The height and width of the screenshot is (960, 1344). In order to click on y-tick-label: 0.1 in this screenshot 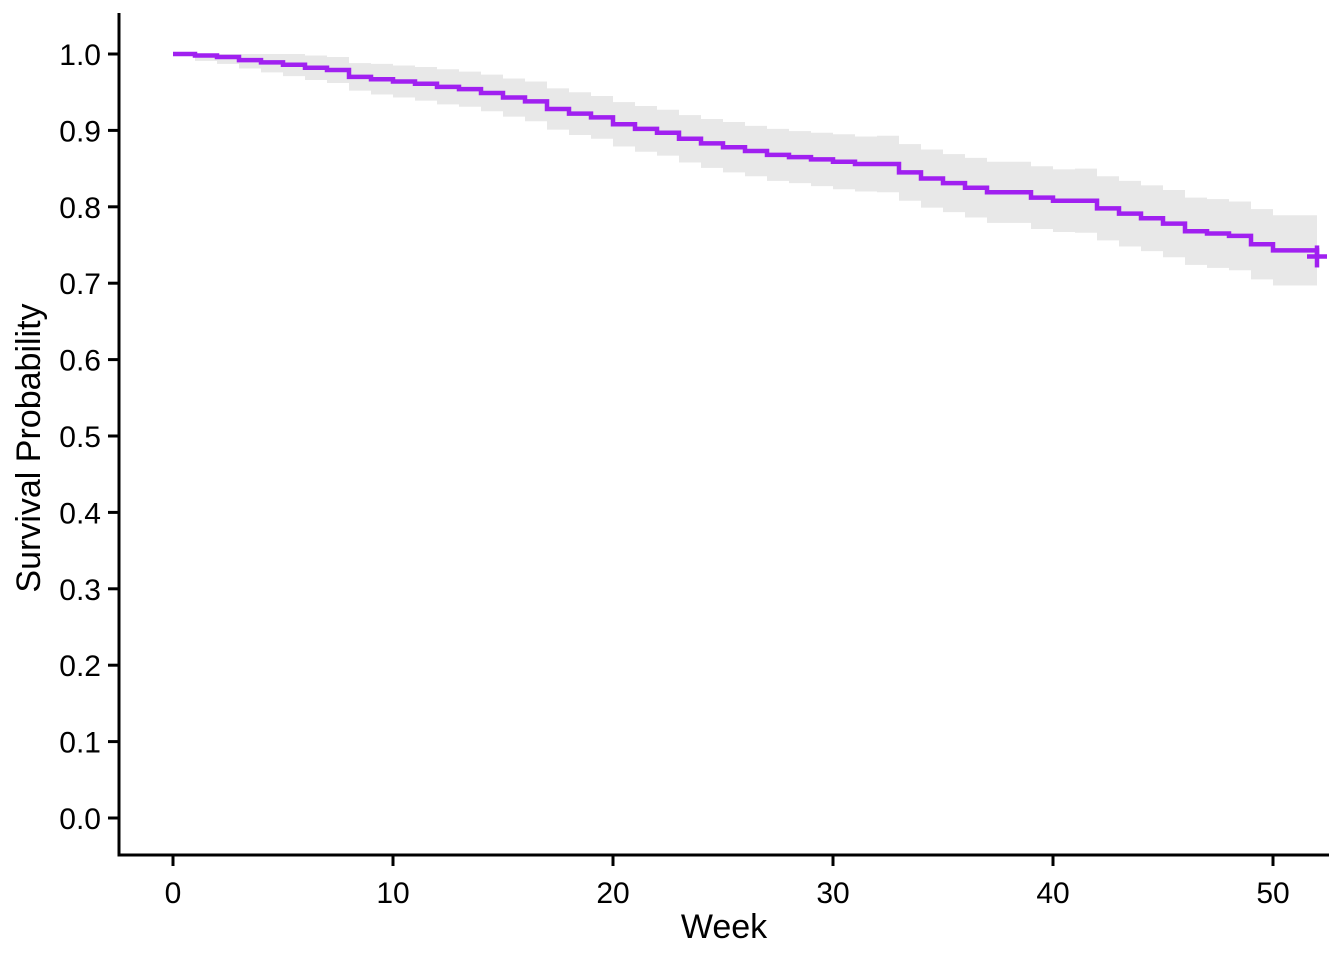, I will do `click(80, 743)`.